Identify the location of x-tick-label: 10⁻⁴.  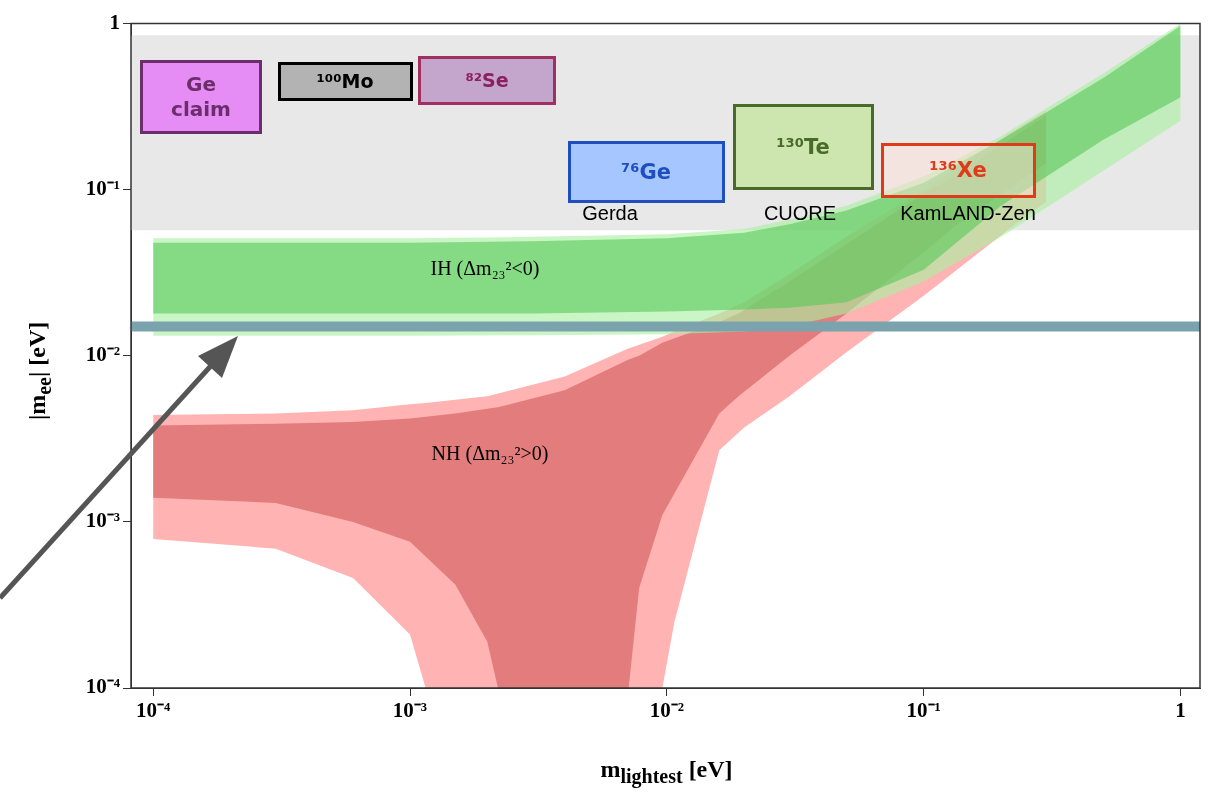
(153, 710).